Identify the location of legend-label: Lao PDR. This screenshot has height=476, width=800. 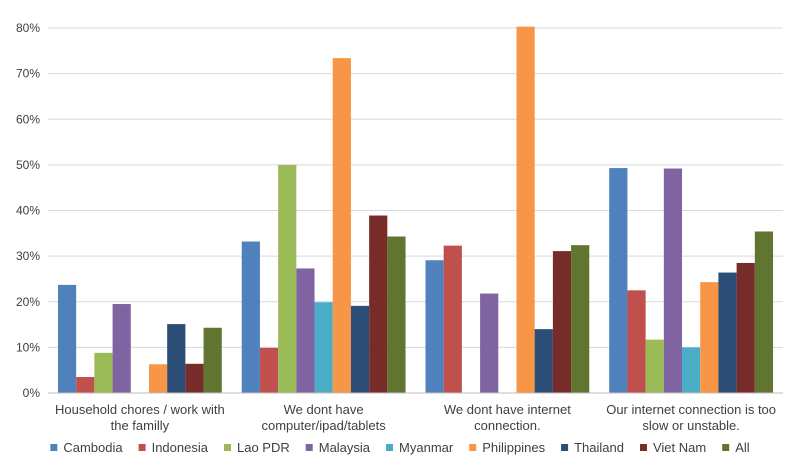
(263, 447).